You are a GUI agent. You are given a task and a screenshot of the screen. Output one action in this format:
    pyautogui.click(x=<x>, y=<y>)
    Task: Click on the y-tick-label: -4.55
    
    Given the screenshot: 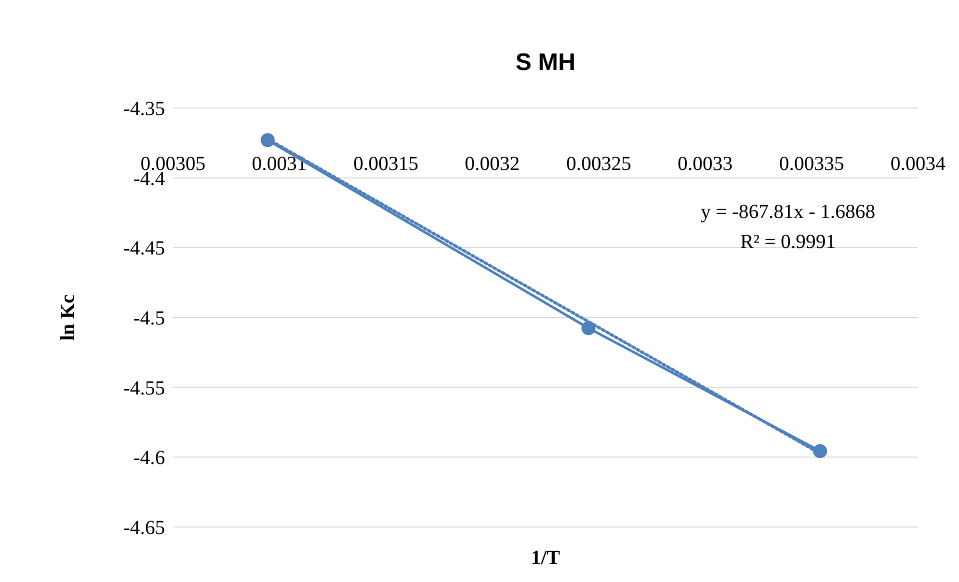 What is the action you would take?
    pyautogui.click(x=144, y=388)
    